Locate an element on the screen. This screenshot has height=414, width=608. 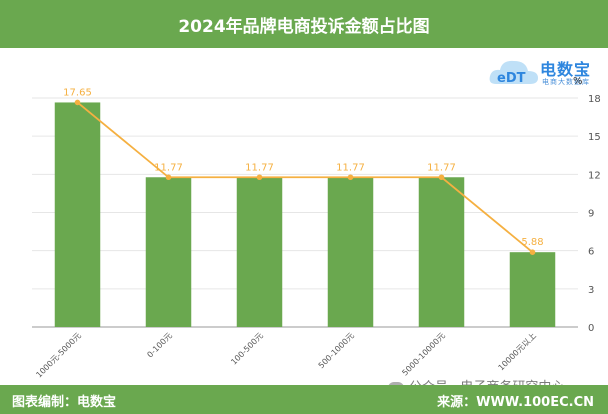
x-tick-label: 100-500元 is located at coordinates (247, 349).